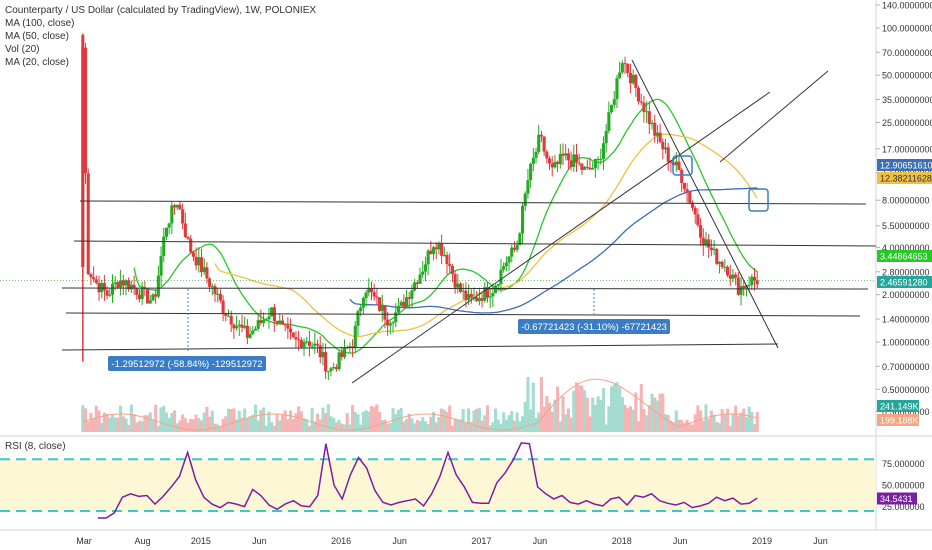 The width and height of the screenshot is (932, 550). What do you see at coordinates (896, 499) in the screenshot?
I see `rsi-badge-label: 34.5431` at bounding box center [896, 499].